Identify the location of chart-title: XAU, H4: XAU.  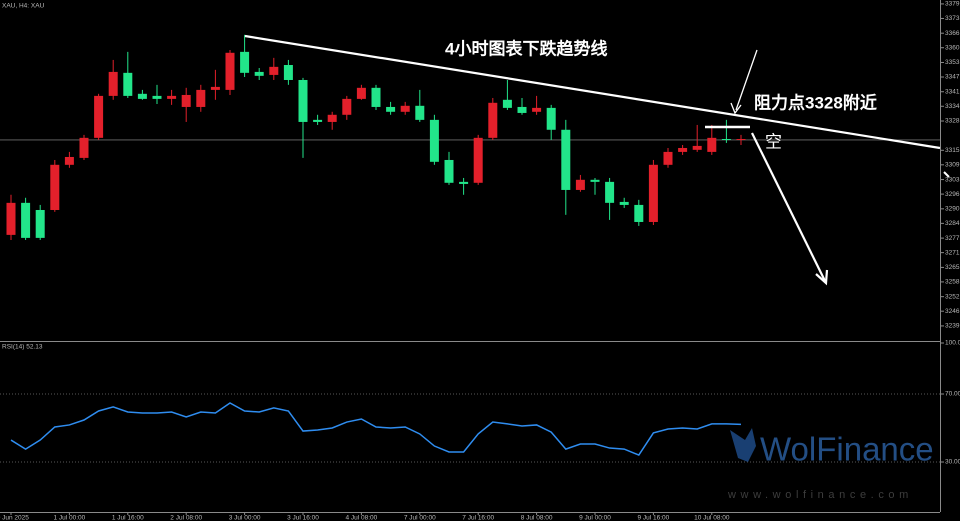
(23, 6).